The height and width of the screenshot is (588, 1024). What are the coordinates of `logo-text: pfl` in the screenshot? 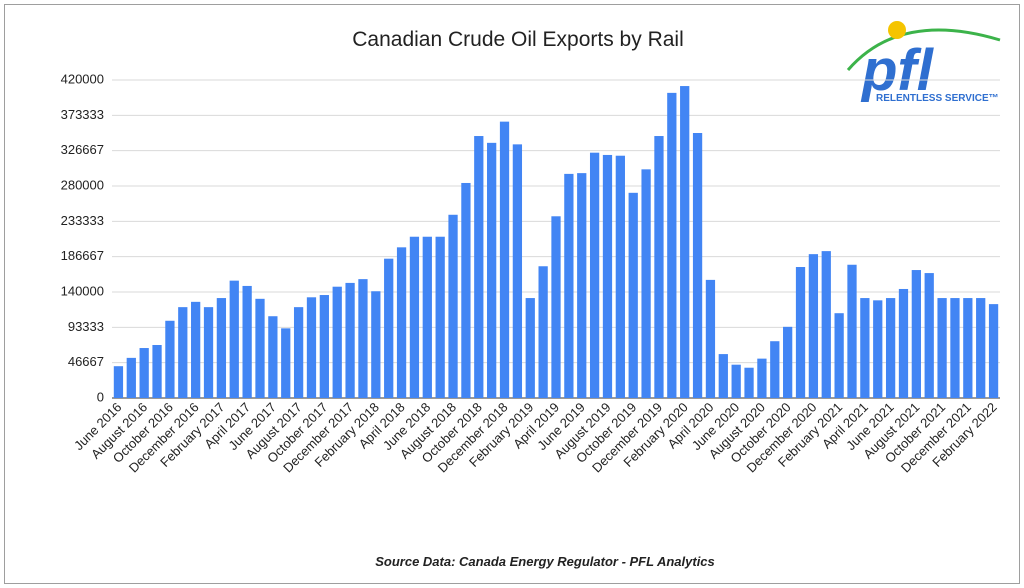 It's located at (897, 70).